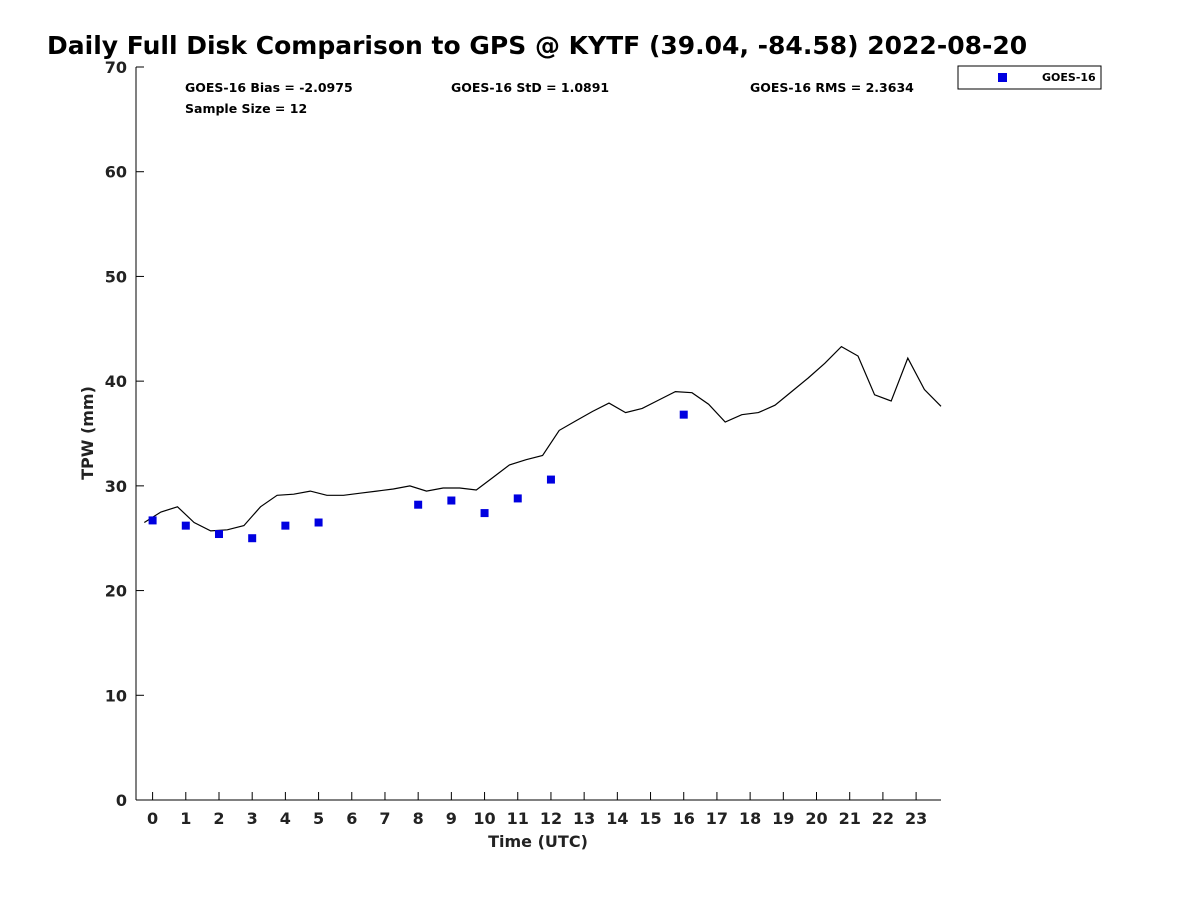 The height and width of the screenshot is (900, 1200). I want to click on x-tick-label: 10, so click(484, 818).